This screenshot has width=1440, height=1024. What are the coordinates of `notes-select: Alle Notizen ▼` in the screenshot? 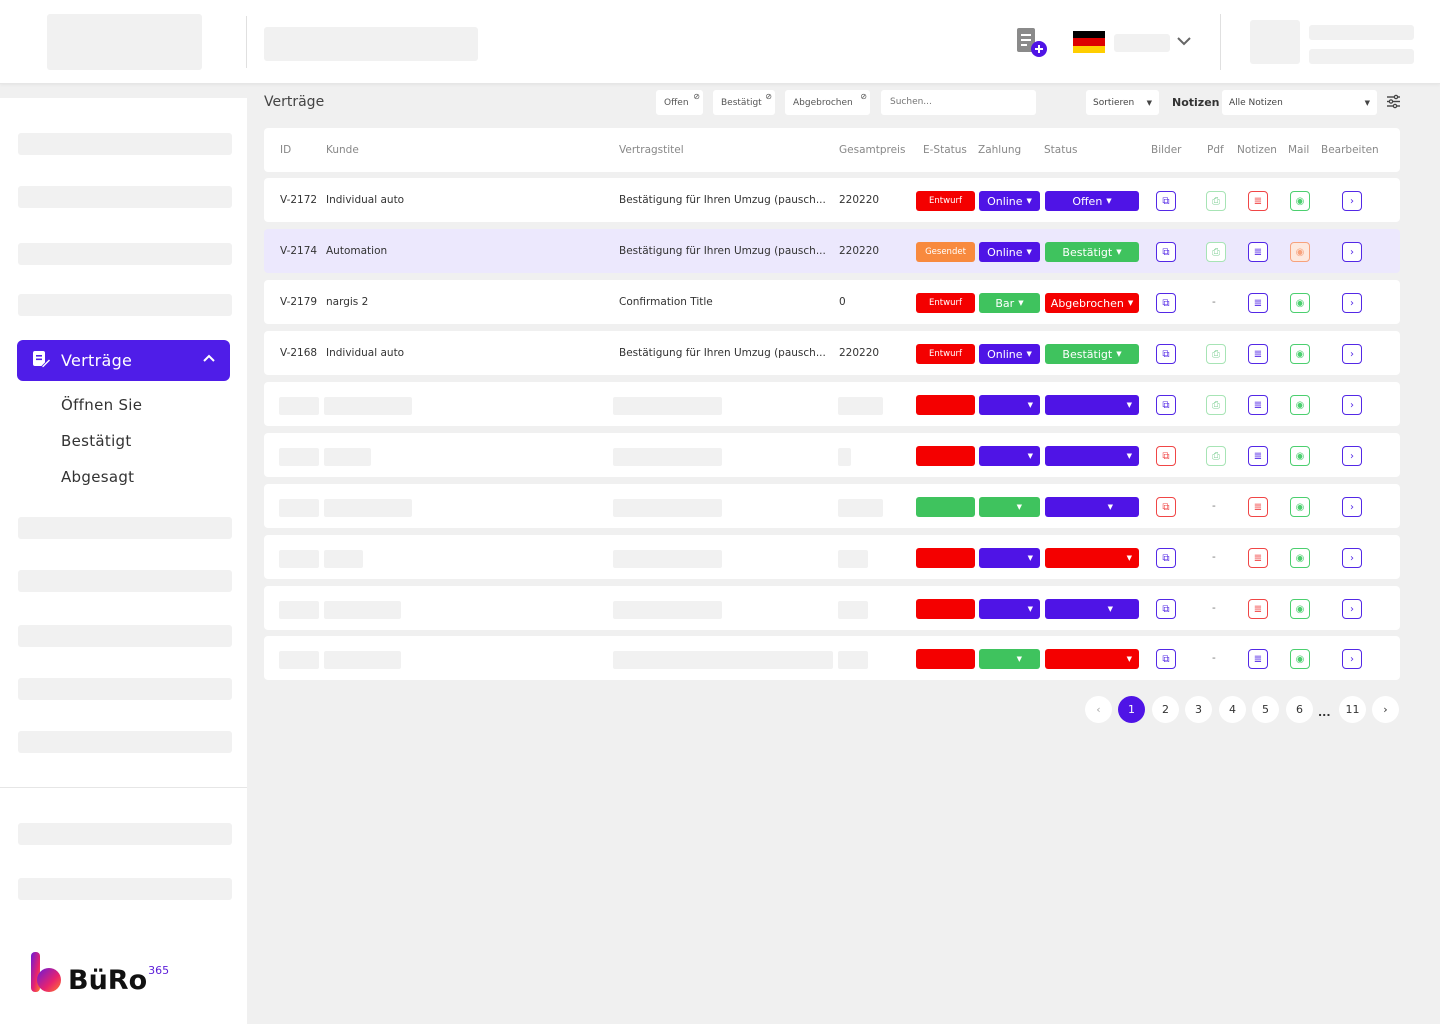 It's located at (1299, 102).